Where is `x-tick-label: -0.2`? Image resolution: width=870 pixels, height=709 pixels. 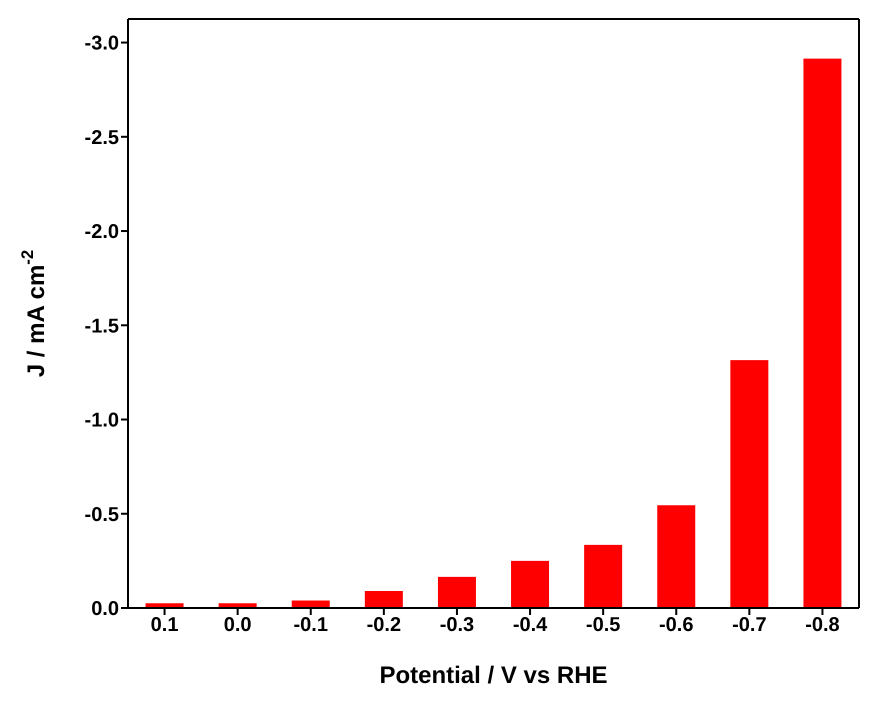
x-tick-label: -0.2 is located at coordinates (384, 625).